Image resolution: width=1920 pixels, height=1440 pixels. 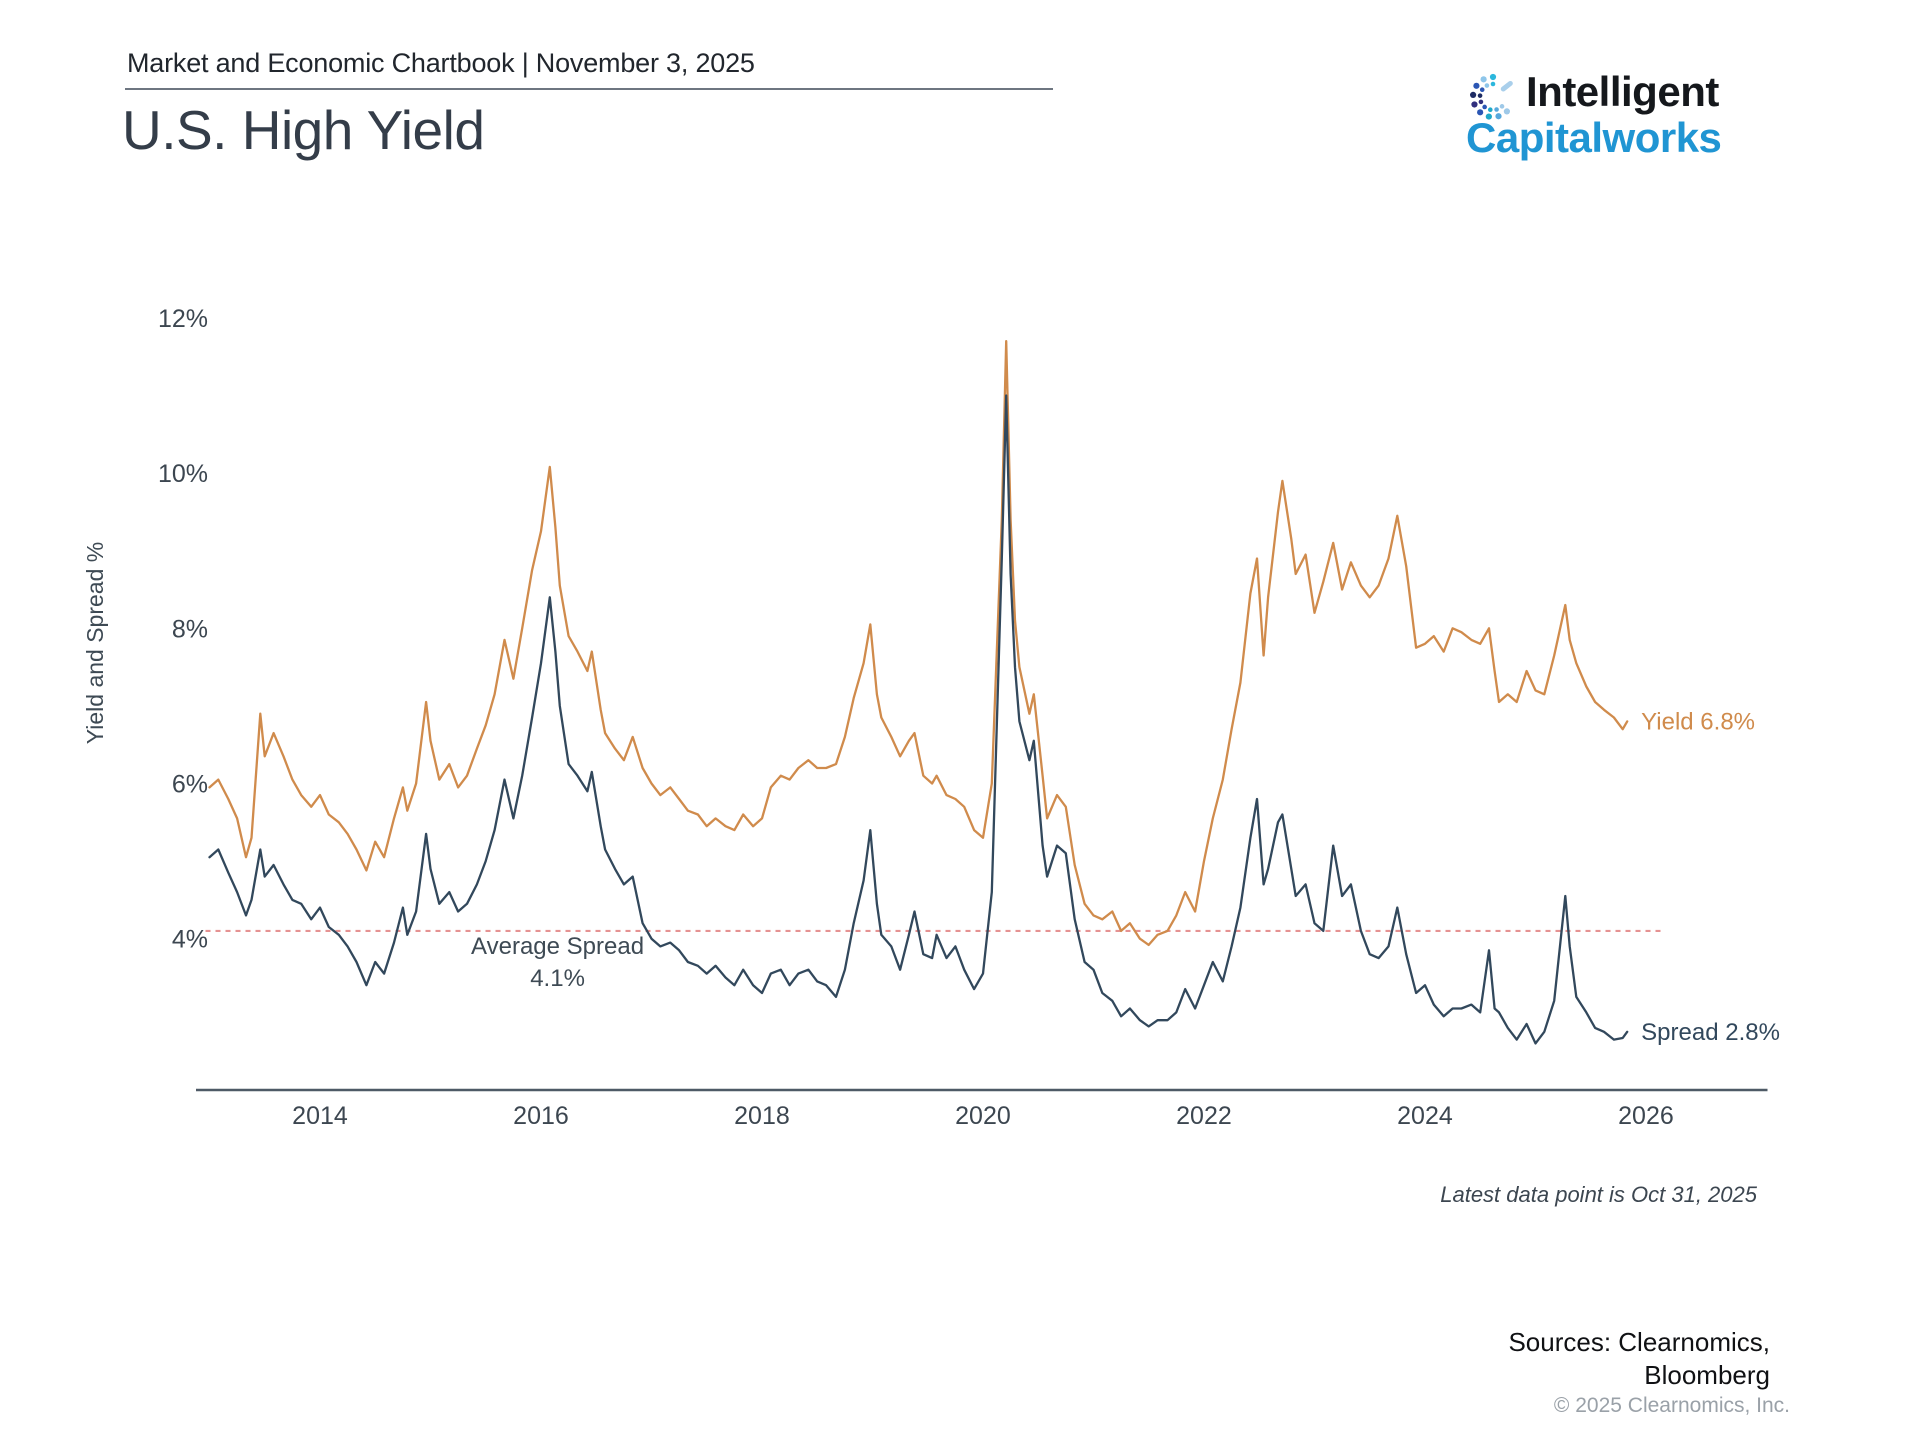 What do you see at coordinates (1594, 137) in the screenshot?
I see `logo-word-capitalworks: Capitalworks` at bounding box center [1594, 137].